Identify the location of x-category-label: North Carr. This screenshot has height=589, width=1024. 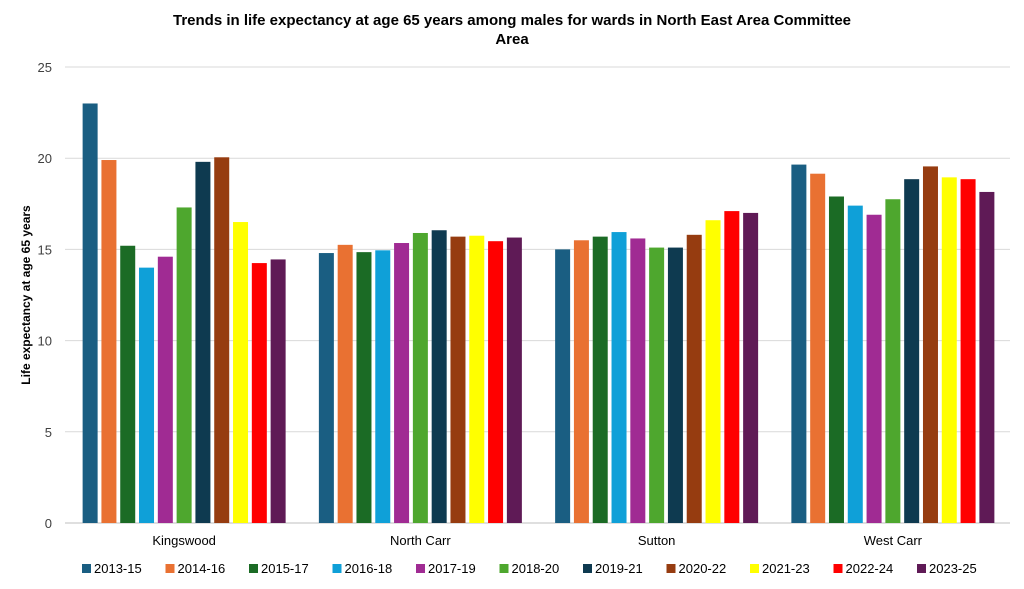
(420, 540).